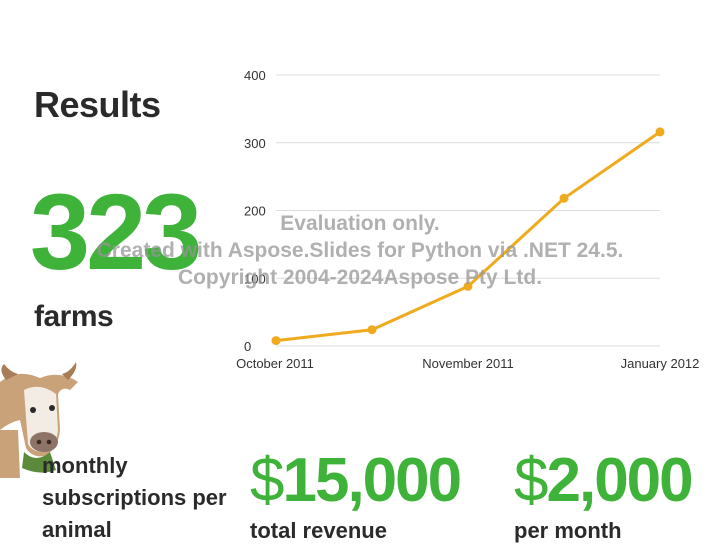  What do you see at coordinates (372, 480) in the screenshot?
I see `revenue-value: 15,000` at bounding box center [372, 480].